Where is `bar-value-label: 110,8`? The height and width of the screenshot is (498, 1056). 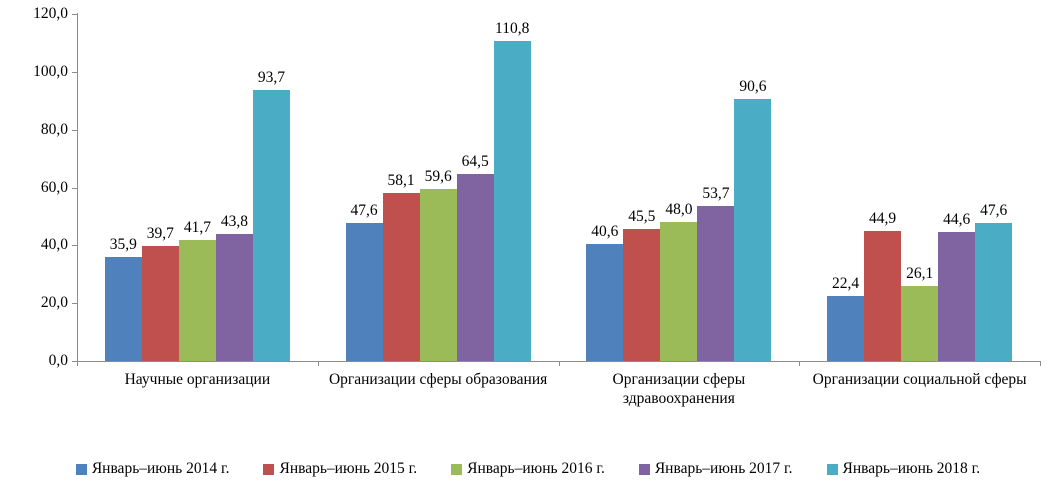
bar-value-label: 110,8 is located at coordinates (512, 28).